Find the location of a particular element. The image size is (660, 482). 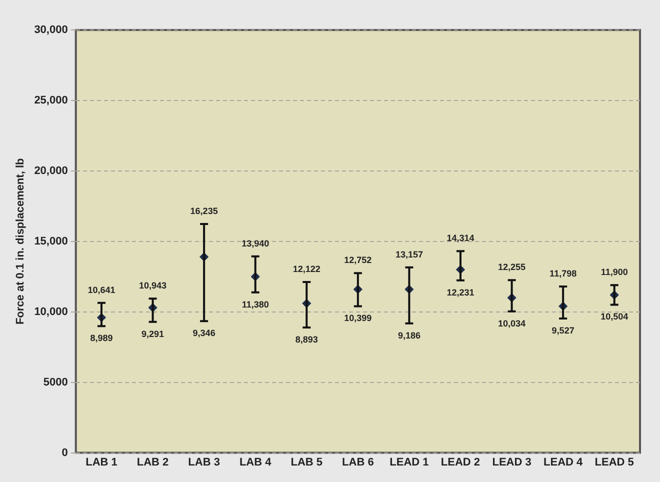

annotation: 10,943 is located at coordinates (153, 285).